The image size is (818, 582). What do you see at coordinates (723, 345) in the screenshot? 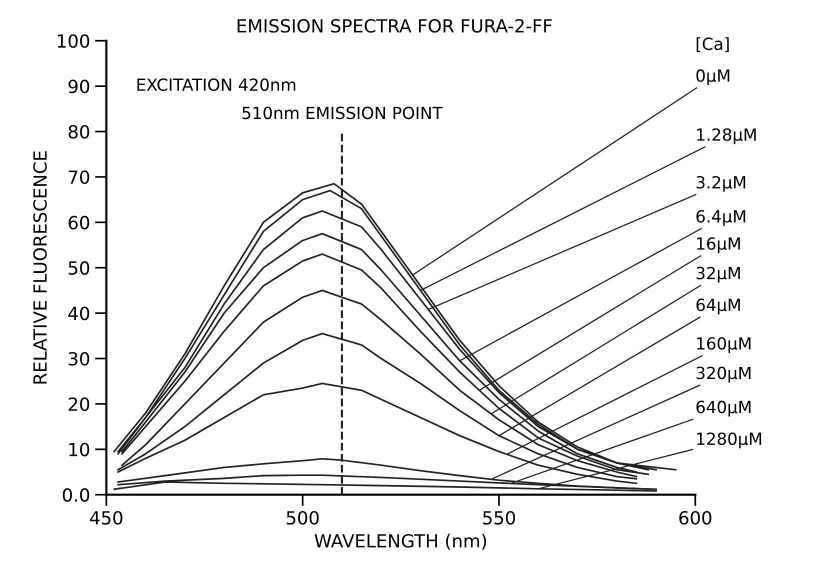
I see `text: 160μM` at bounding box center [723, 345].